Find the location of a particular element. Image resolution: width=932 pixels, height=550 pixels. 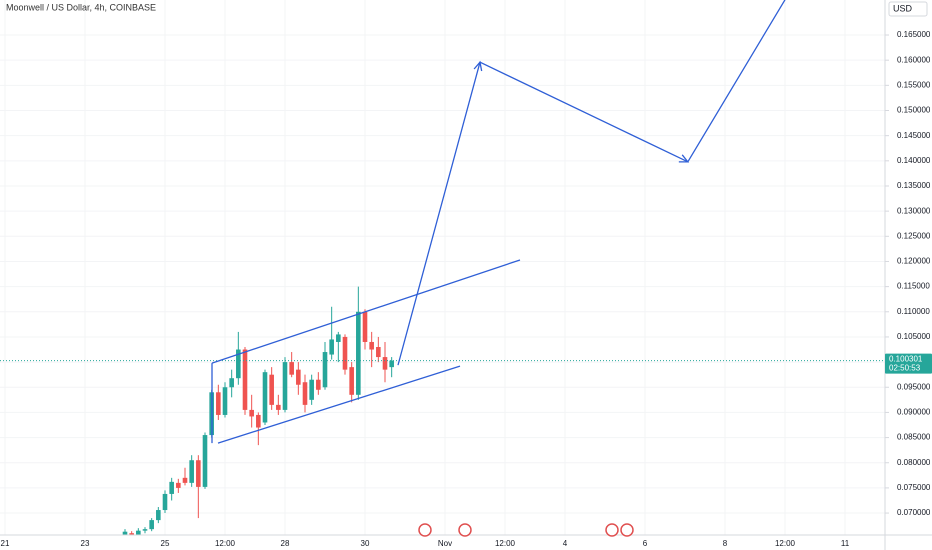

last-price-label: 0.100301 is located at coordinates (906, 359).